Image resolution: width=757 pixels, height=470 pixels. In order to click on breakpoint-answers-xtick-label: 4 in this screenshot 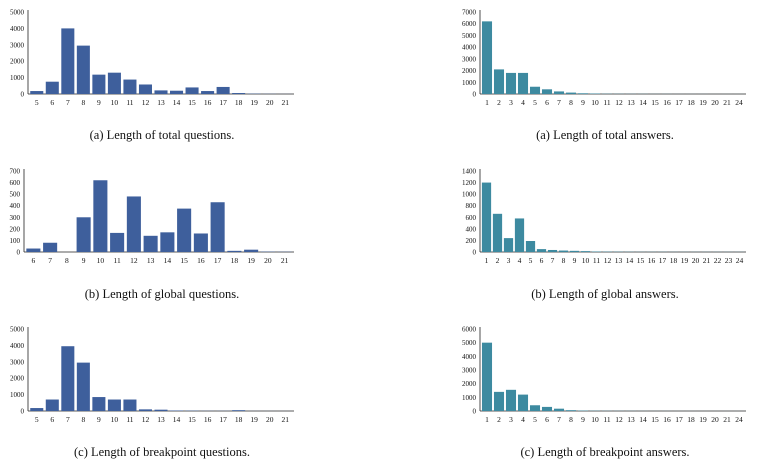, I will do `click(523, 419)`.